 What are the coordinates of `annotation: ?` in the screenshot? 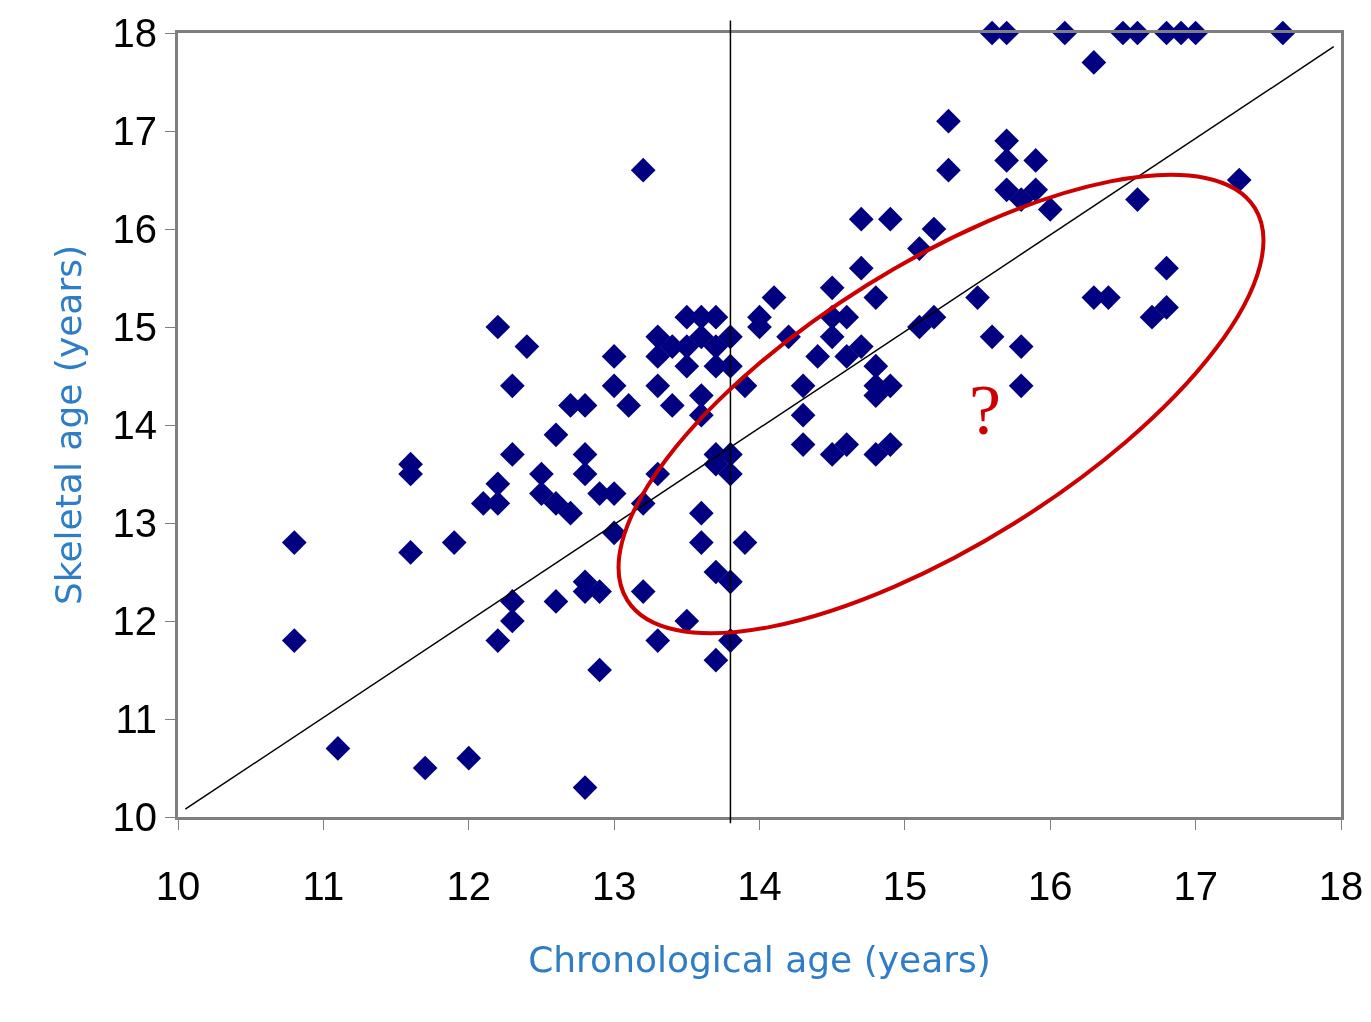 It's located at (985, 410).